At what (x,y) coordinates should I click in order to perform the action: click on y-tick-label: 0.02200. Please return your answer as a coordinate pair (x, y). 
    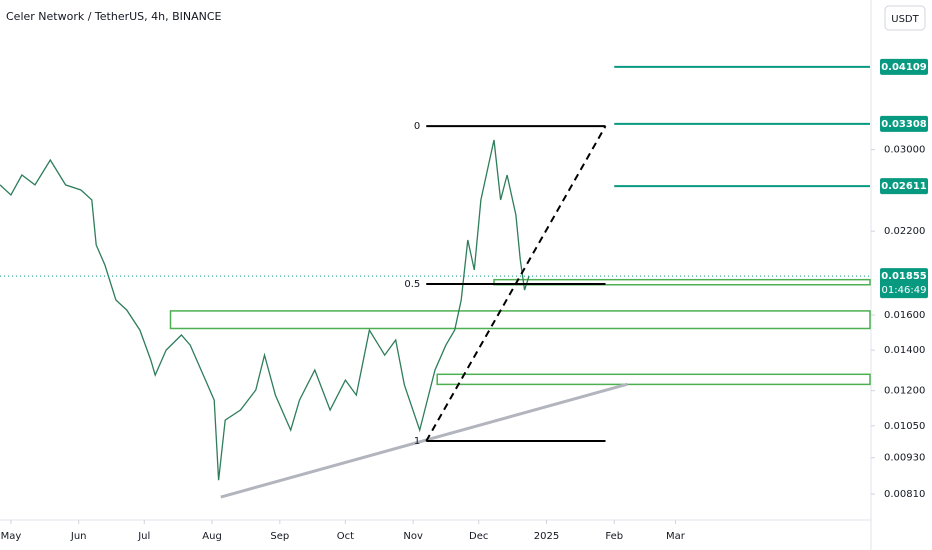
    Looking at the image, I should click on (904, 231).